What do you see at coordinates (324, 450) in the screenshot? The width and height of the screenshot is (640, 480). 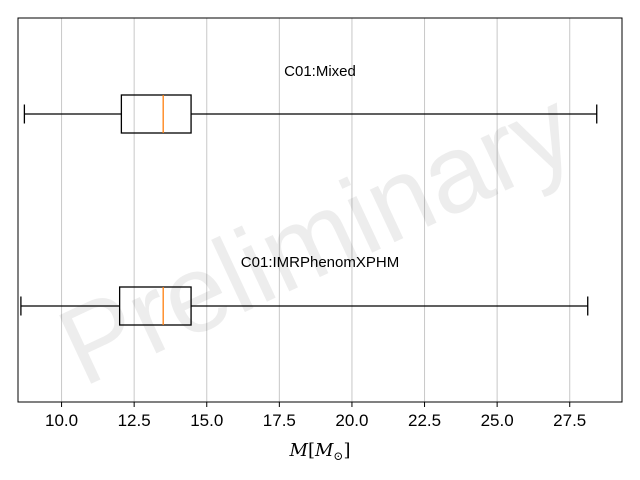 I see `x-axis-label-unit: M` at bounding box center [324, 450].